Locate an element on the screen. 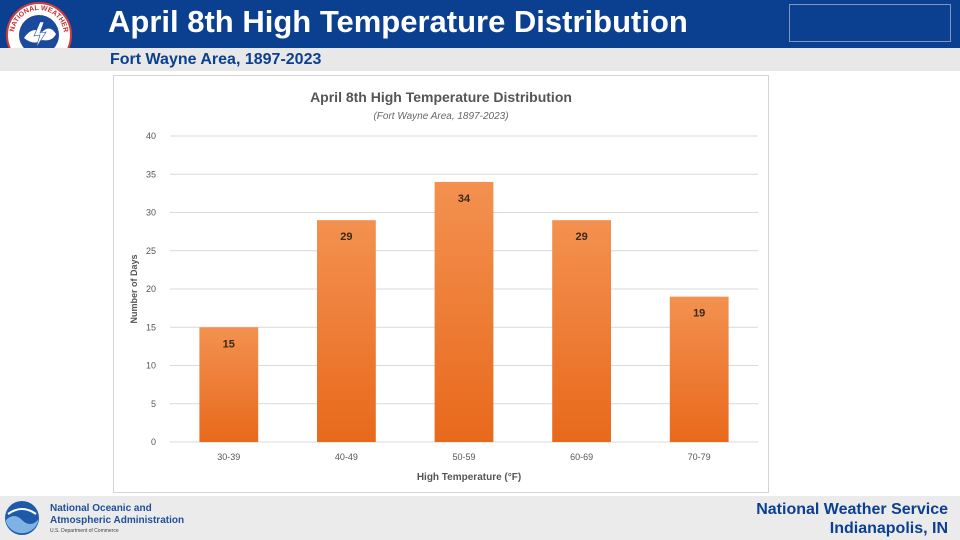 Image resolution: width=960 pixels, height=540 pixels. data-label: 15 is located at coordinates (229, 344).